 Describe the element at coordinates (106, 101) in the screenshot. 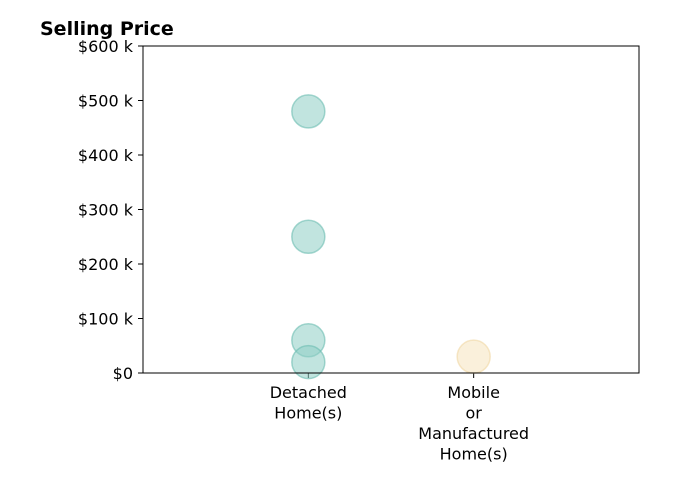

I see `y-tick-label-5: $500 k` at that location.